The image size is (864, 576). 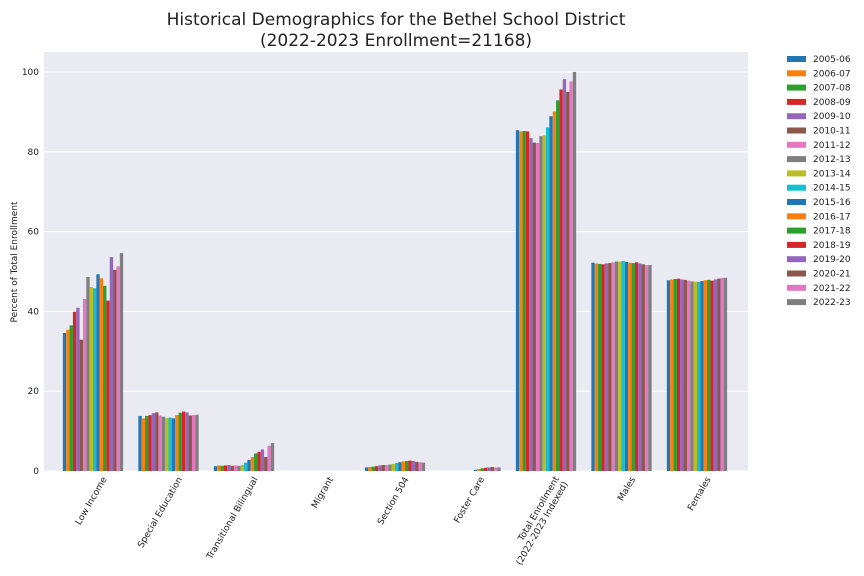 I want to click on x-tick-text: Males, so click(x=627, y=489).